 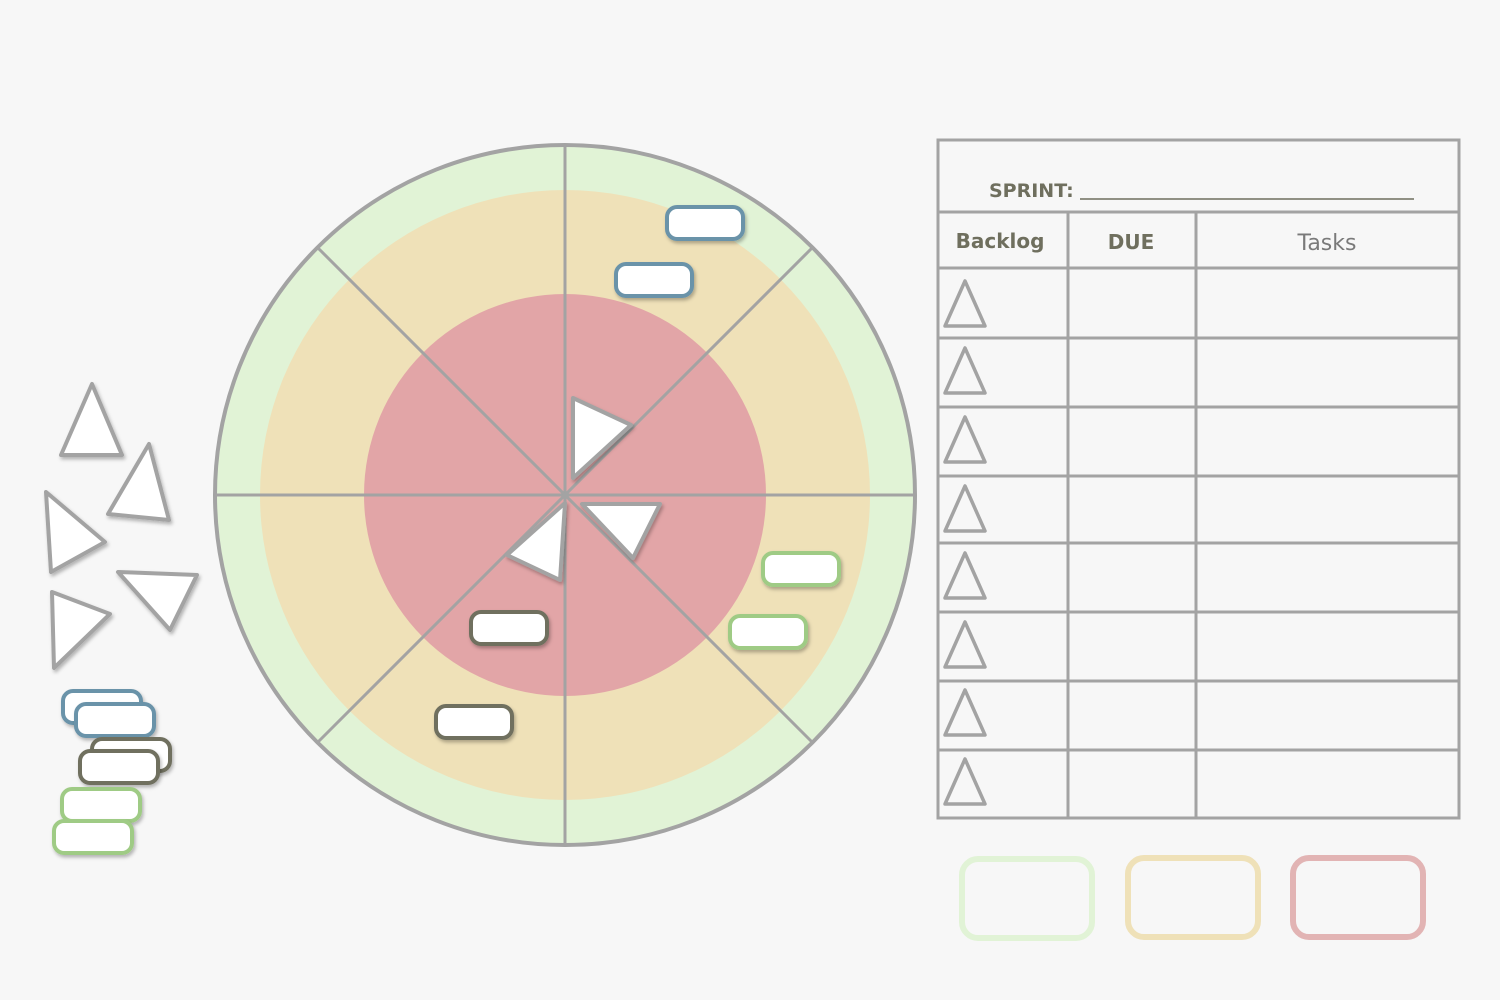 What do you see at coordinates (1358, 897) in the screenshot?
I see `legend-high-priority-box` at bounding box center [1358, 897].